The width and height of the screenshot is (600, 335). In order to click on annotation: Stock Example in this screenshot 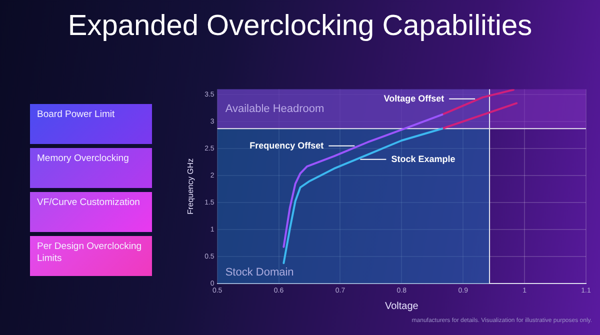, I will do `click(423, 159)`.